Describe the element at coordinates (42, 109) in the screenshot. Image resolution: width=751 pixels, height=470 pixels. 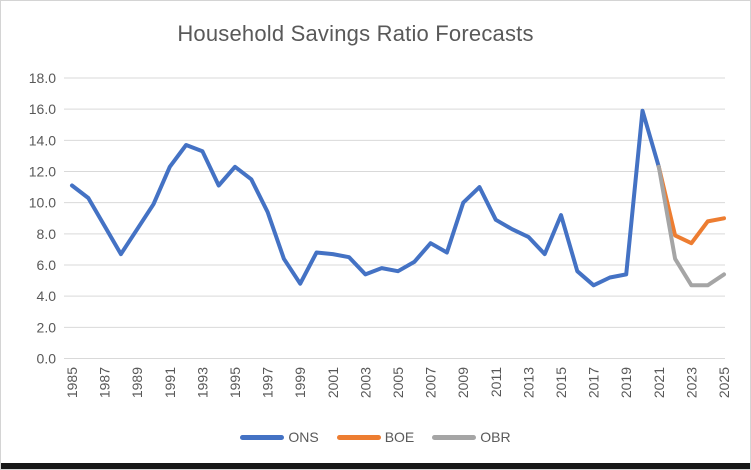
I see `y-tick-label: 16.0` at that location.